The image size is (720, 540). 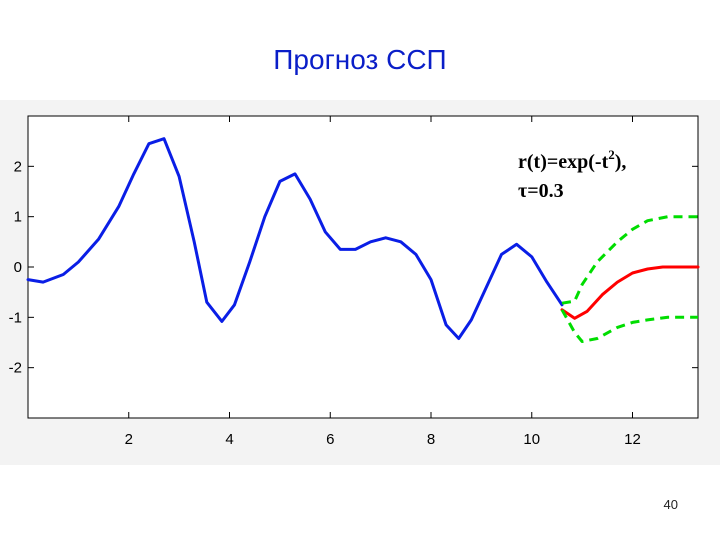 What do you see at coordinates (18, 267) in the screenshot?
I see `y-tick-label: 0` at bounding box center [18, 267].